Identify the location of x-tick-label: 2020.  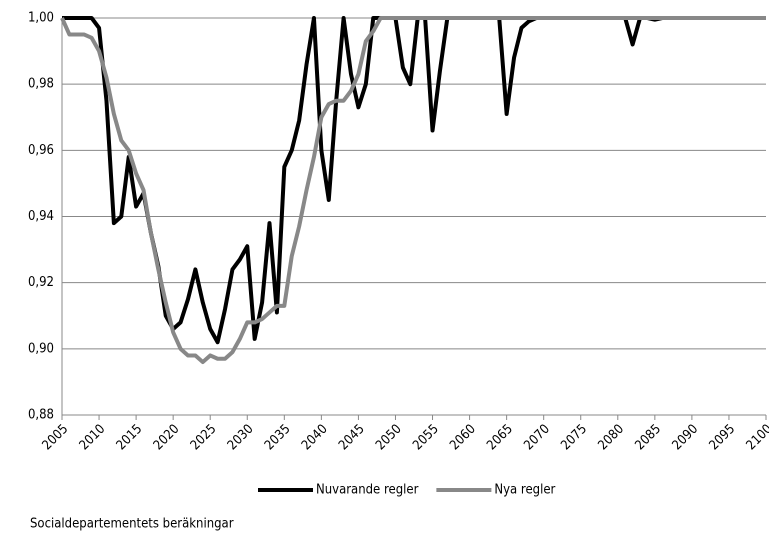
(167, 438).